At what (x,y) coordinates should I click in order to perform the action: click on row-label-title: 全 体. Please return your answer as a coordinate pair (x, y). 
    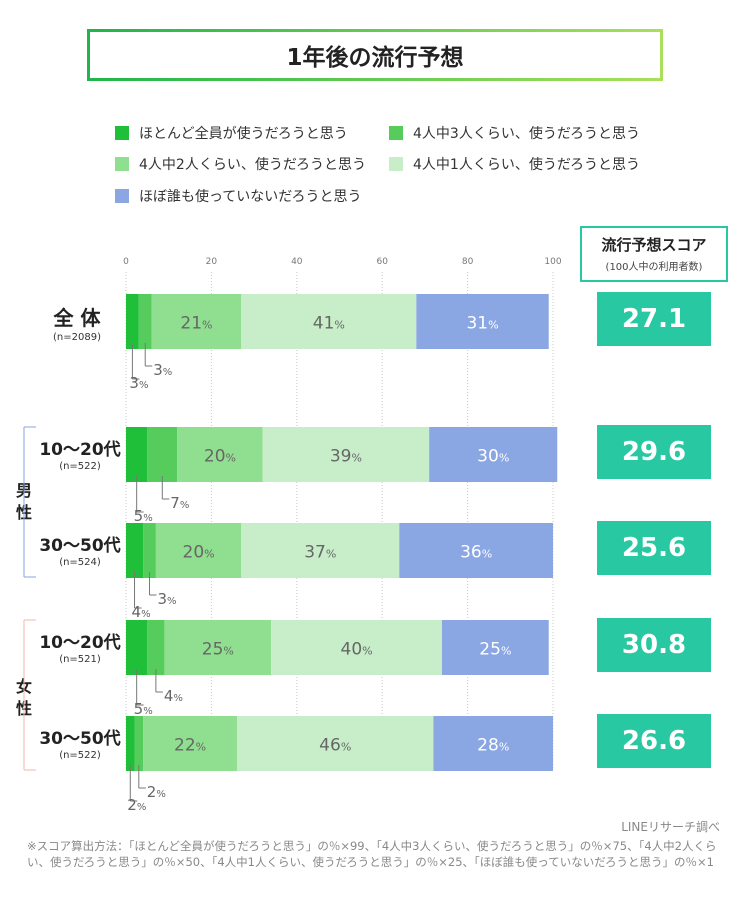
    Looking at the image, I should click on (77, 318).